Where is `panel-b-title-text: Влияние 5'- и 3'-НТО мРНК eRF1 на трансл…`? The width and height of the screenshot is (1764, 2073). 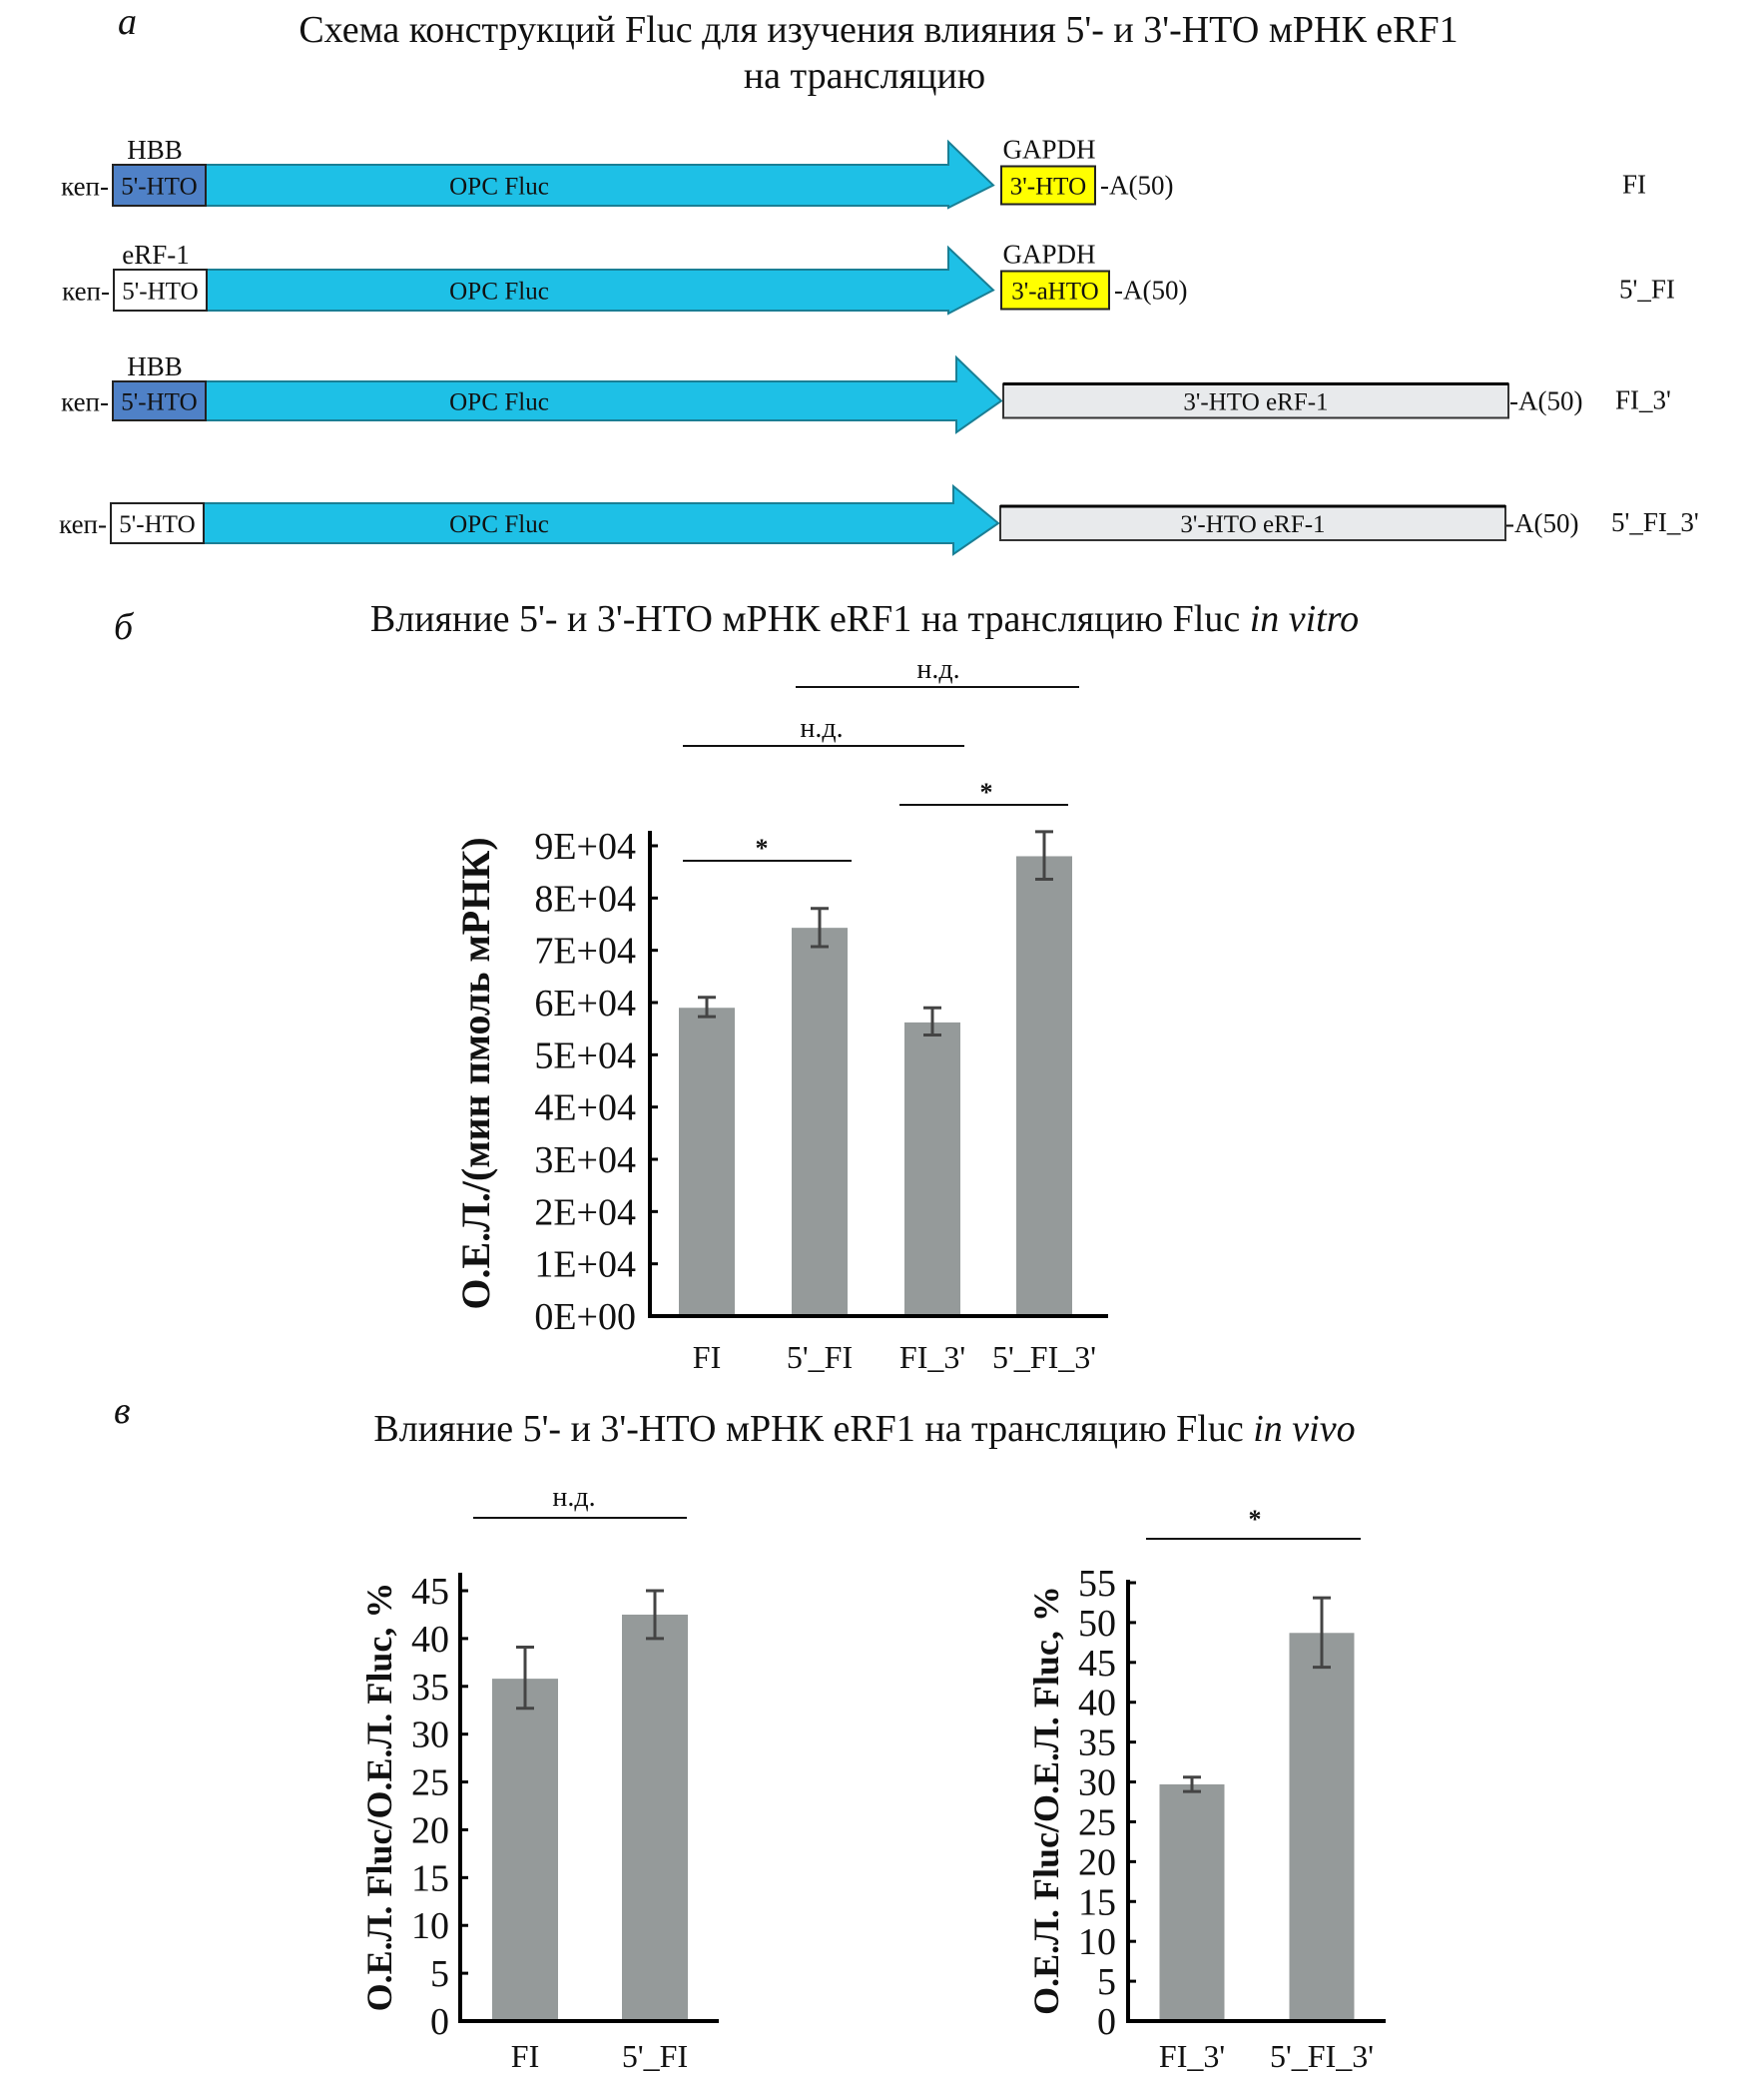
panel-b-title-text: Влияние 5'- и 3'-НТО мРНК eRF1 на трансл… is located at coordinates (810, 619).